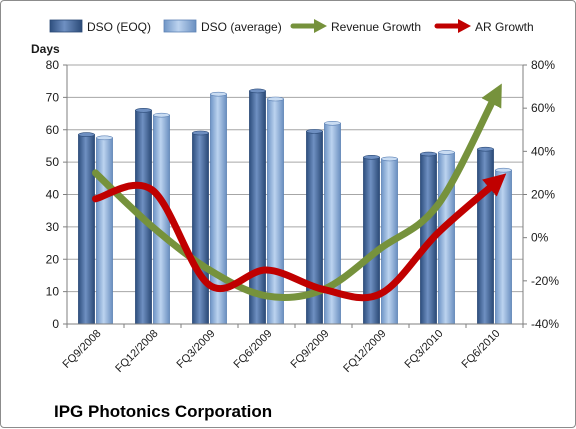 This screenshot has height=429, width=576. What do you see at coordinates (66, 26) in the screenshot?
I see `legend-swatch-dso-eoq` at bounding box center [66, 26].